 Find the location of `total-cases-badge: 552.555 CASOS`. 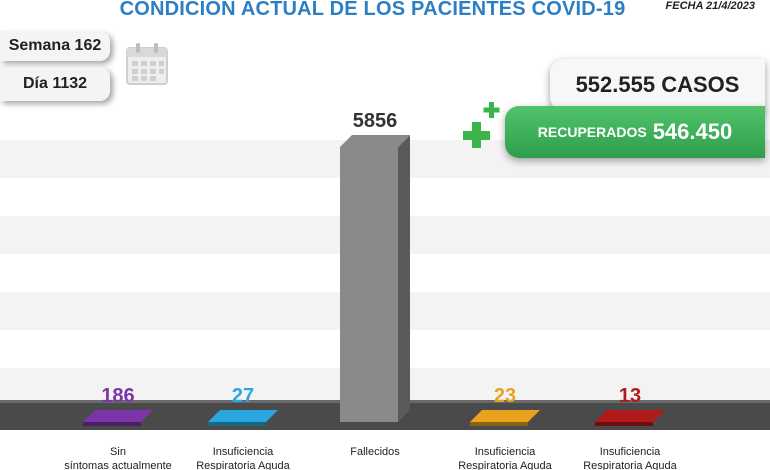

total-cases-badge: 552.555 CASOS is located at coordinates (657, 85).